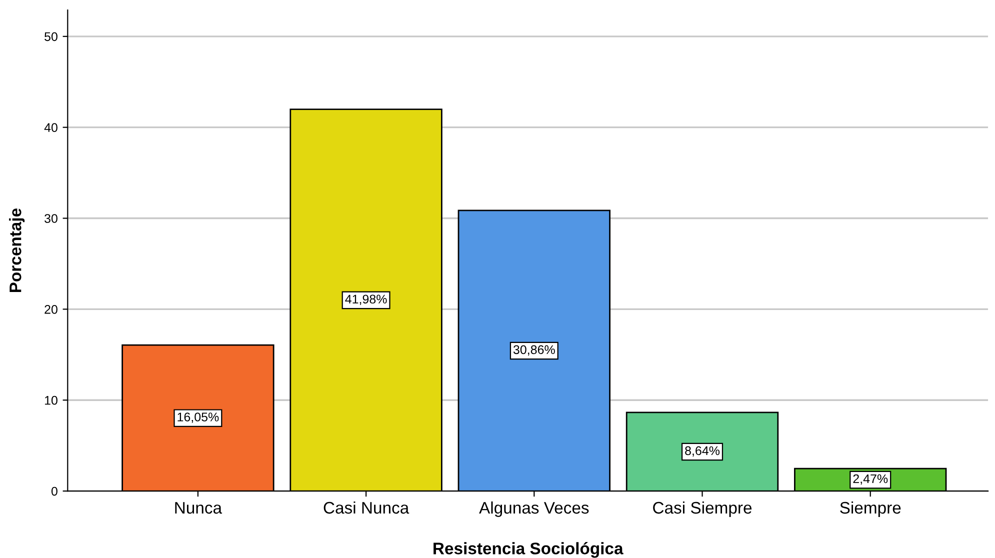 The width and height of the screenshot is (995, 558). What do you see at coordinates (51, 218) in the screenshot?
I see `y-tick-label: 30` at bounding box center [51, 218].